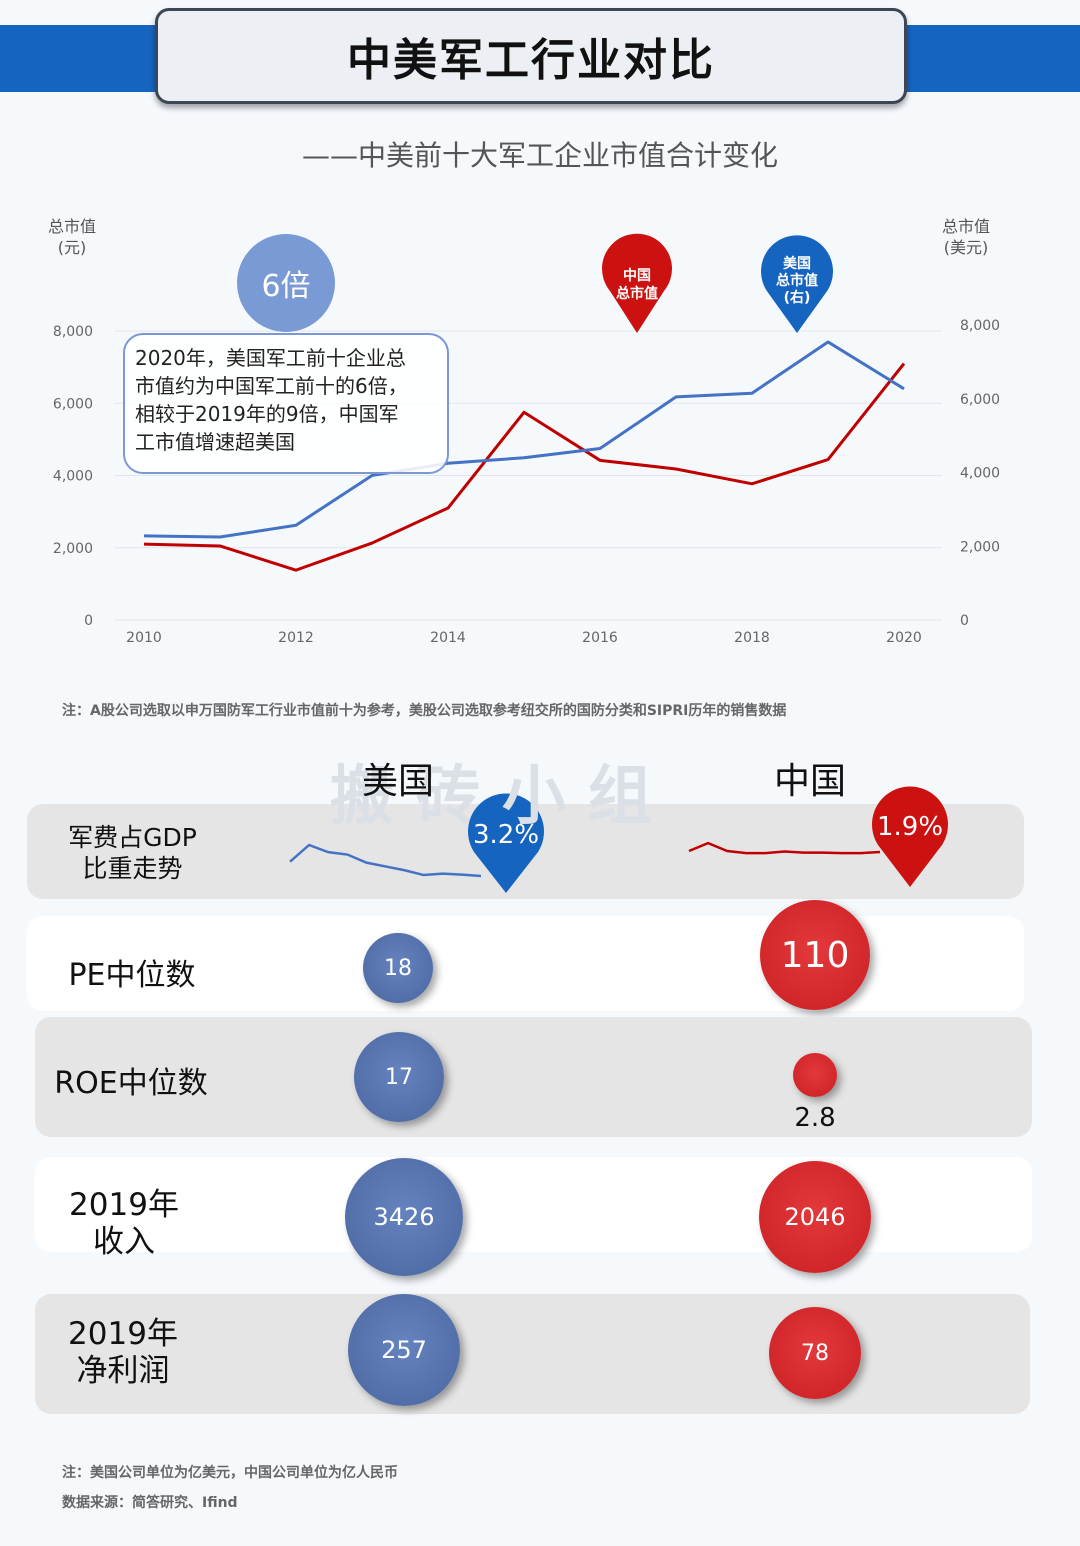  I want to click on profit-row-label: 2019年 净利润, so click(123, 1353).